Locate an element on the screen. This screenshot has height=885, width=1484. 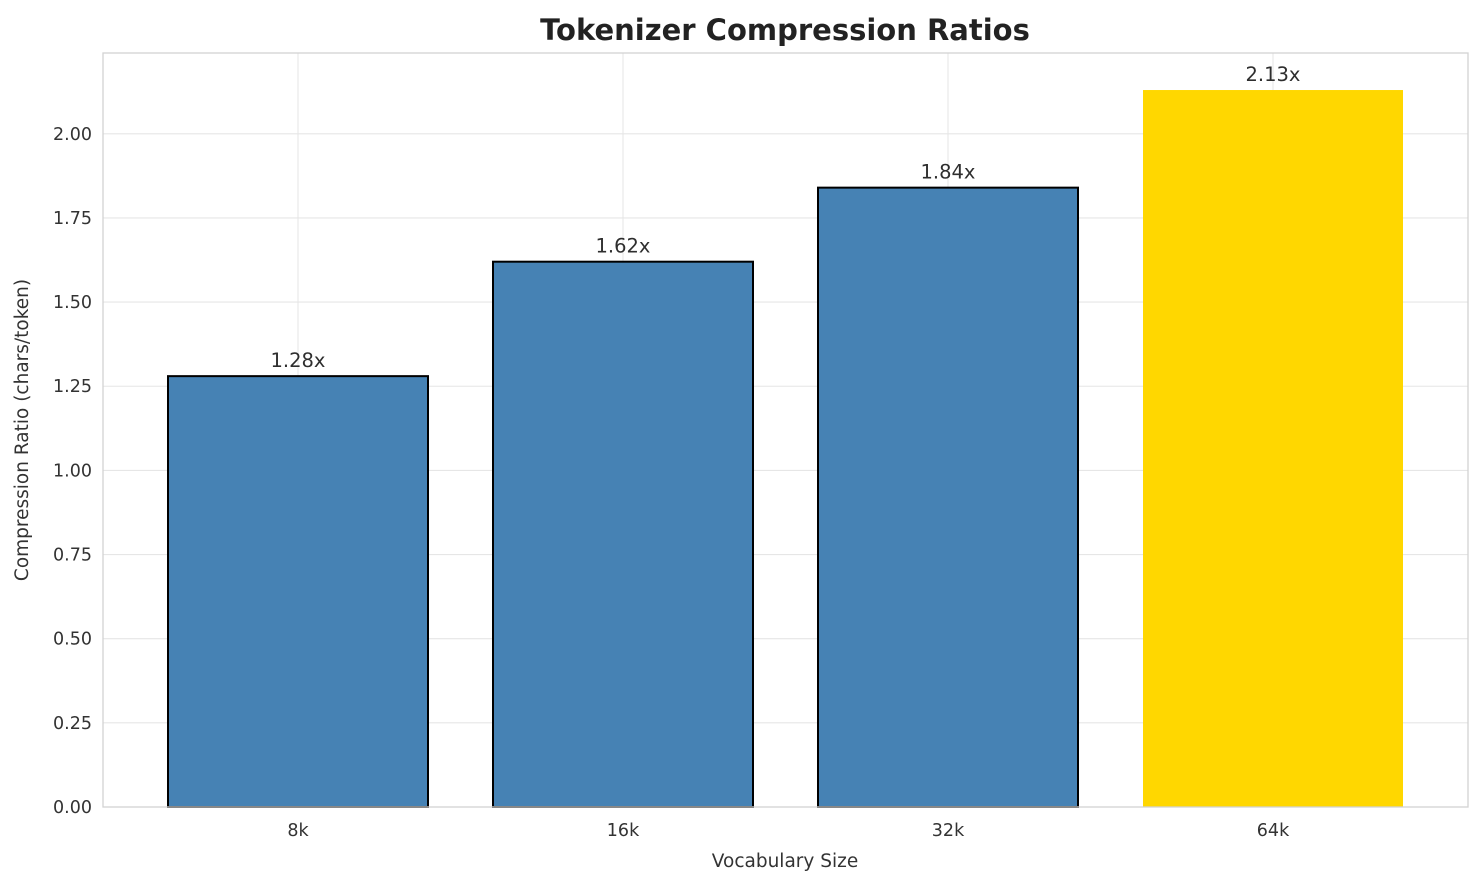
y-tick-label: 2.00 is located at coordinates (72, 135).